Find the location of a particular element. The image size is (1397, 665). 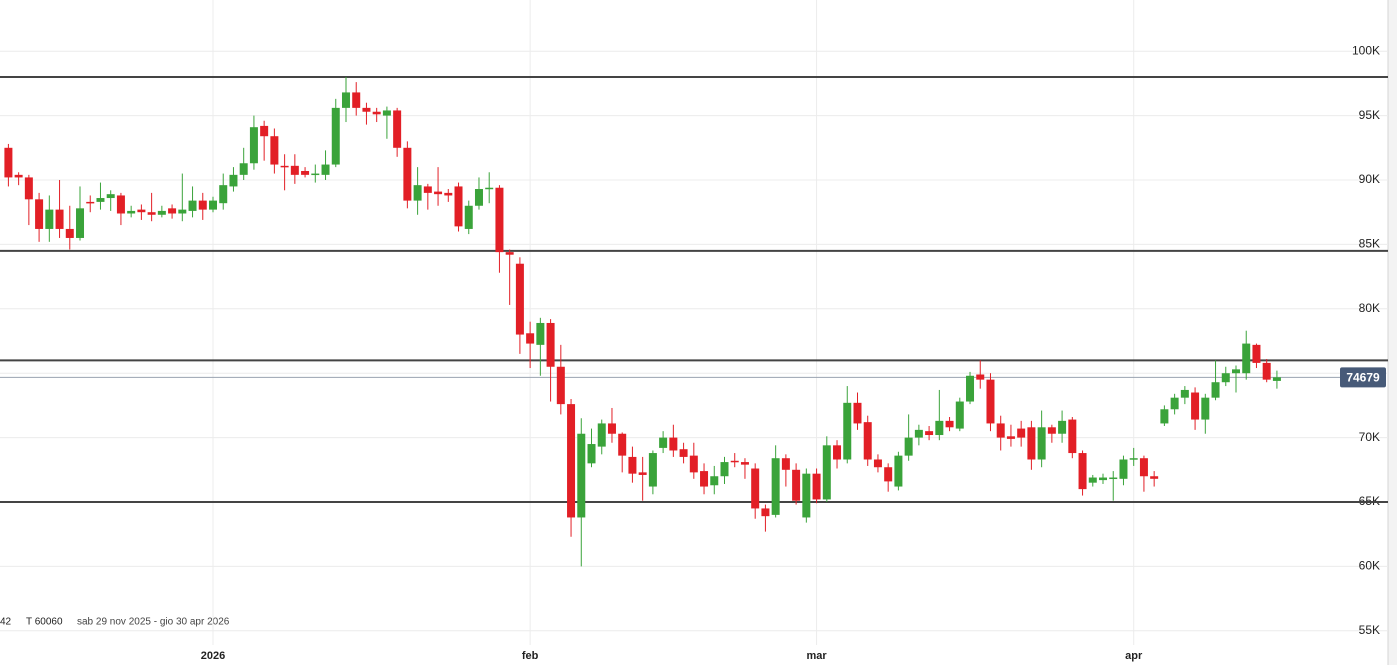

x-tick-label: mar is located at coordinates (816, 656).